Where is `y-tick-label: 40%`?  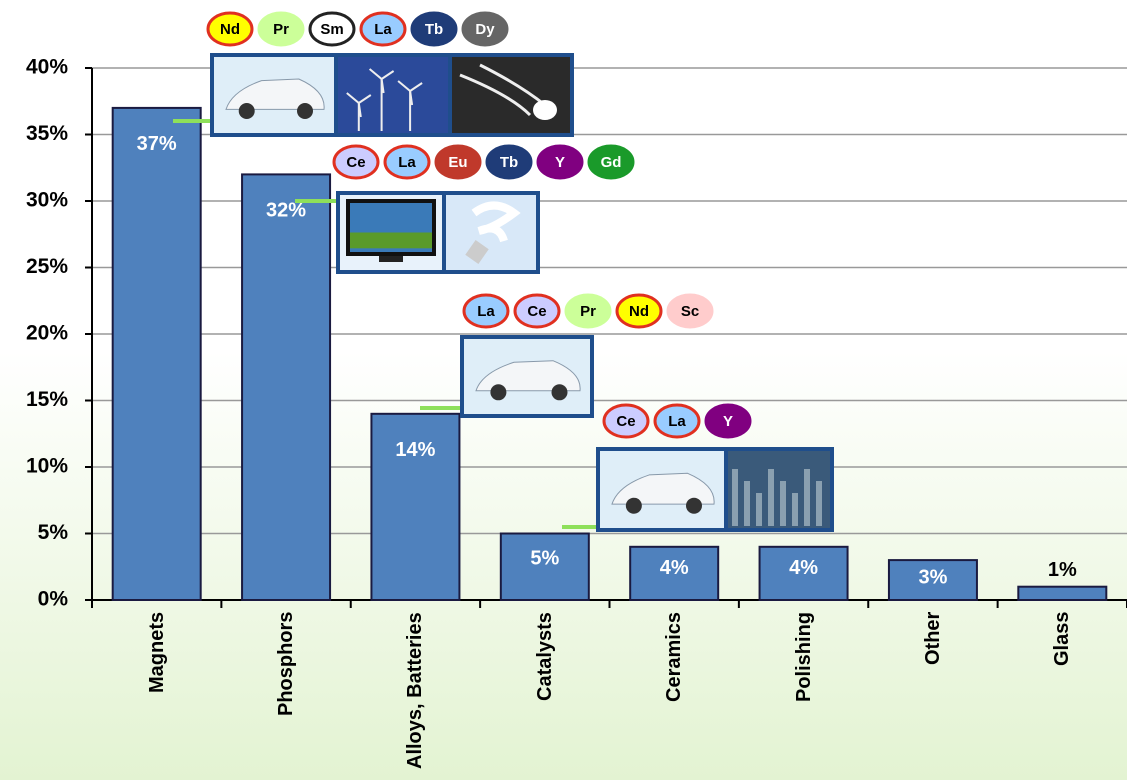 y-tick-label: 40% is located at coordinates (47, 67).